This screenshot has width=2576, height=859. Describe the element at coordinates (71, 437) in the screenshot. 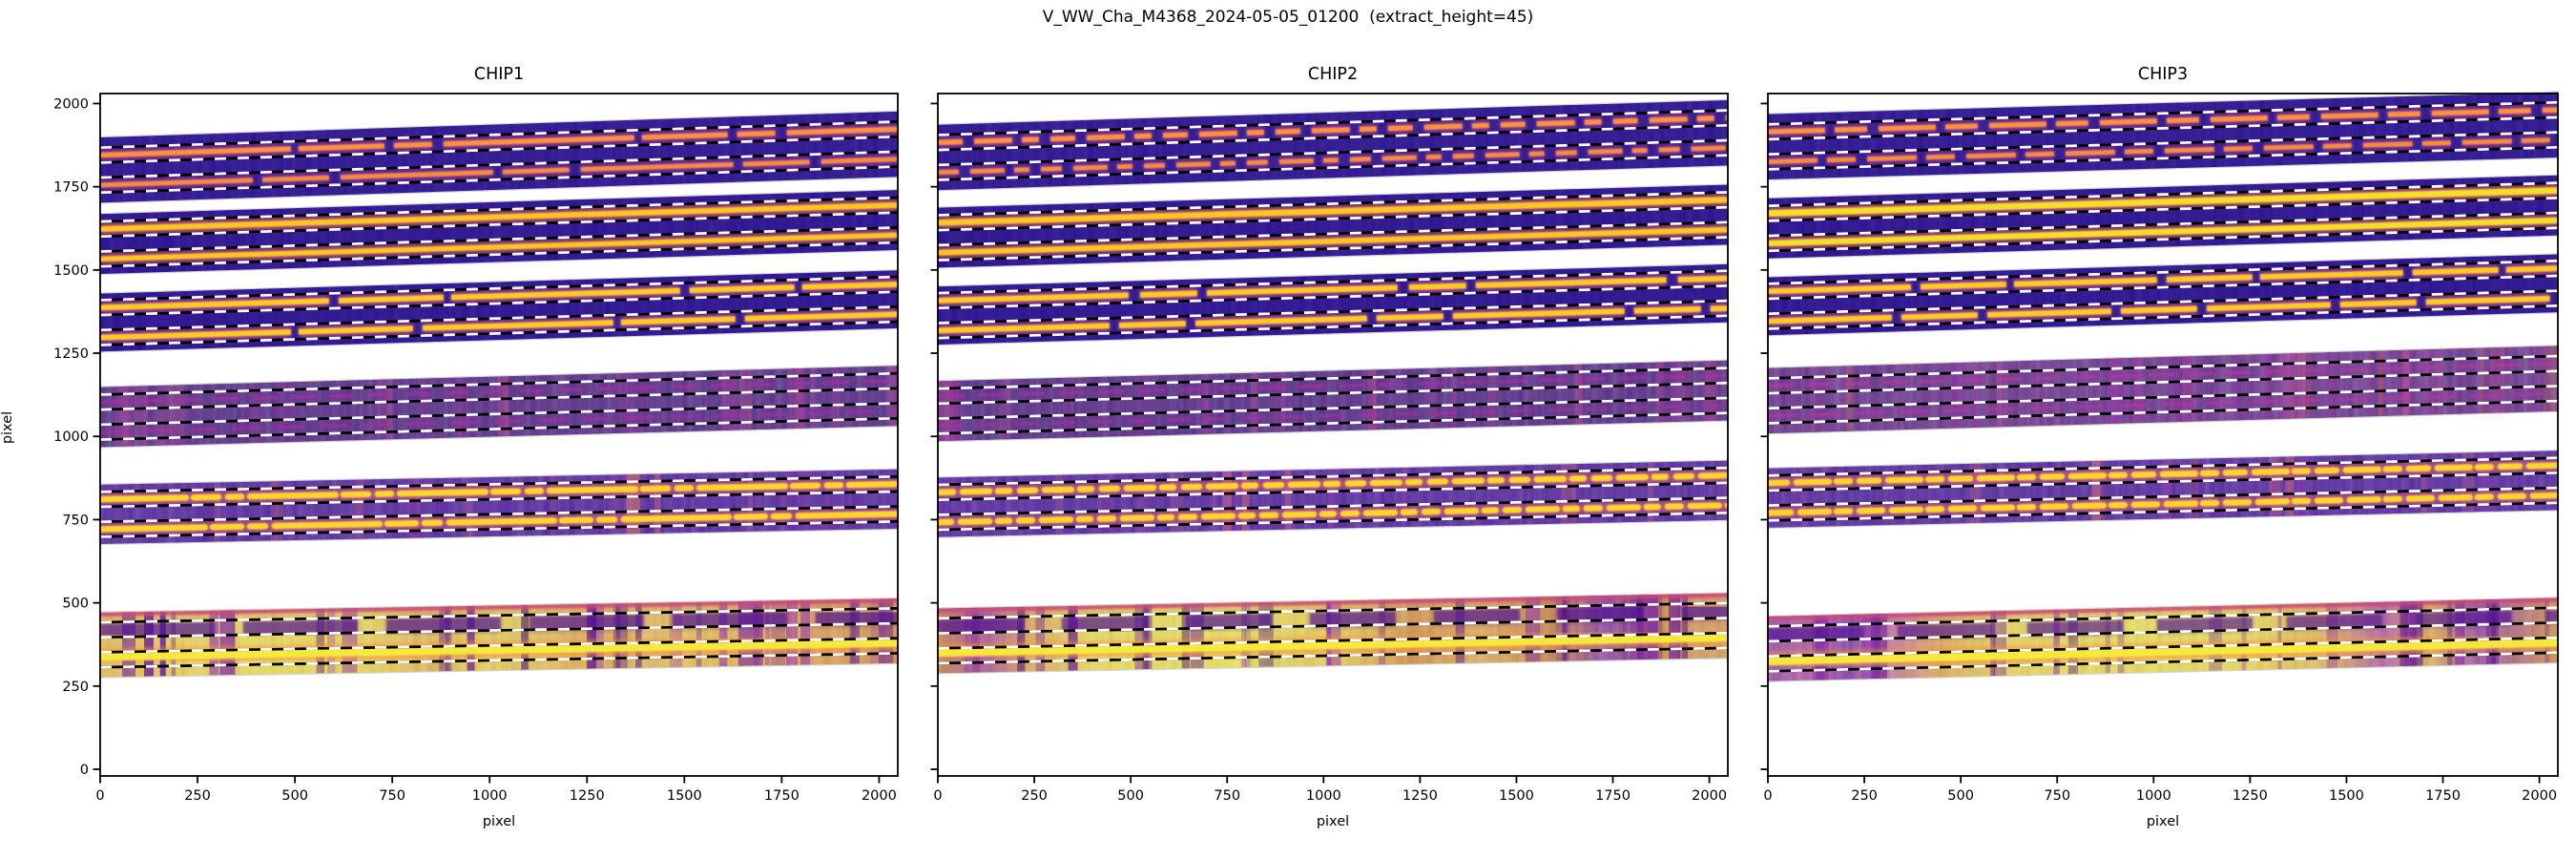

I see `y-tick-label: 1000` at that location.